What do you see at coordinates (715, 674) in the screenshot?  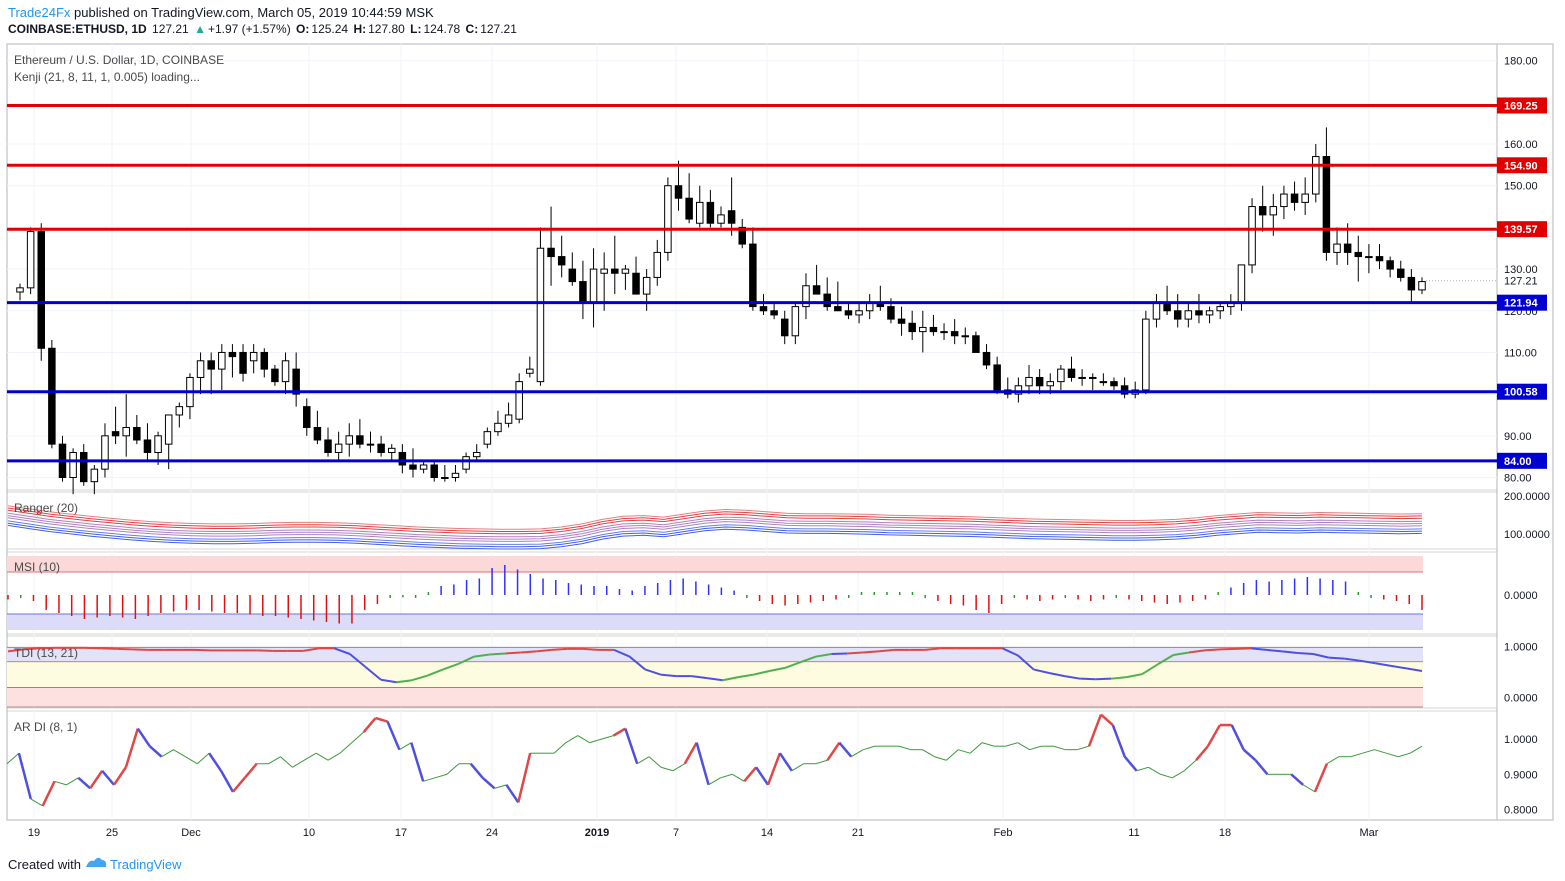 I see `tdi-mid-zone` at bounding box center [715, 674].